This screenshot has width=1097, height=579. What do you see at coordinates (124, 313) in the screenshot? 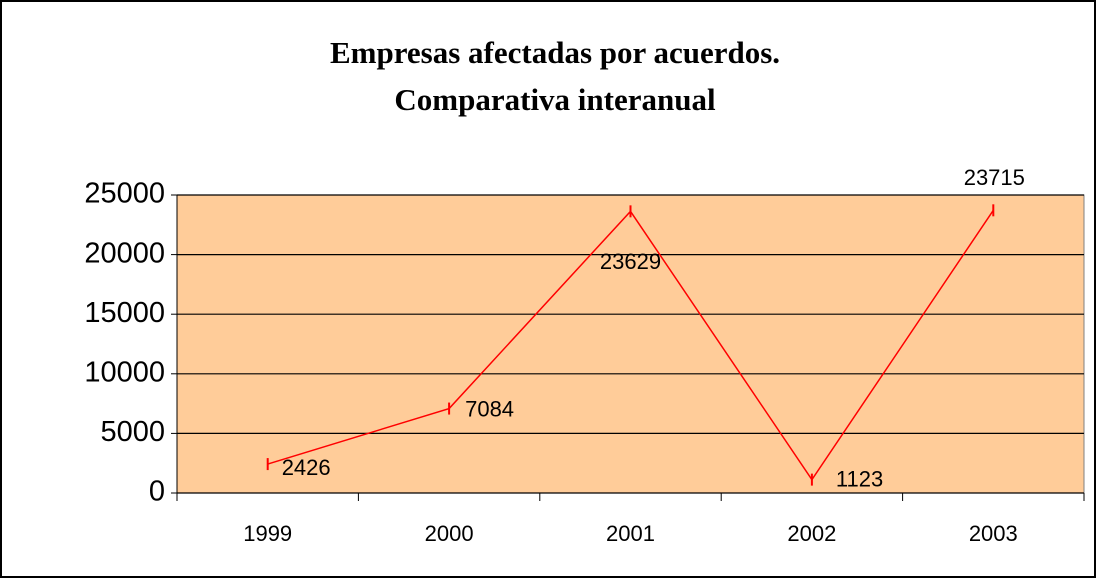
I see `y-tick-label: 15000` at bounding box center [124, 313].